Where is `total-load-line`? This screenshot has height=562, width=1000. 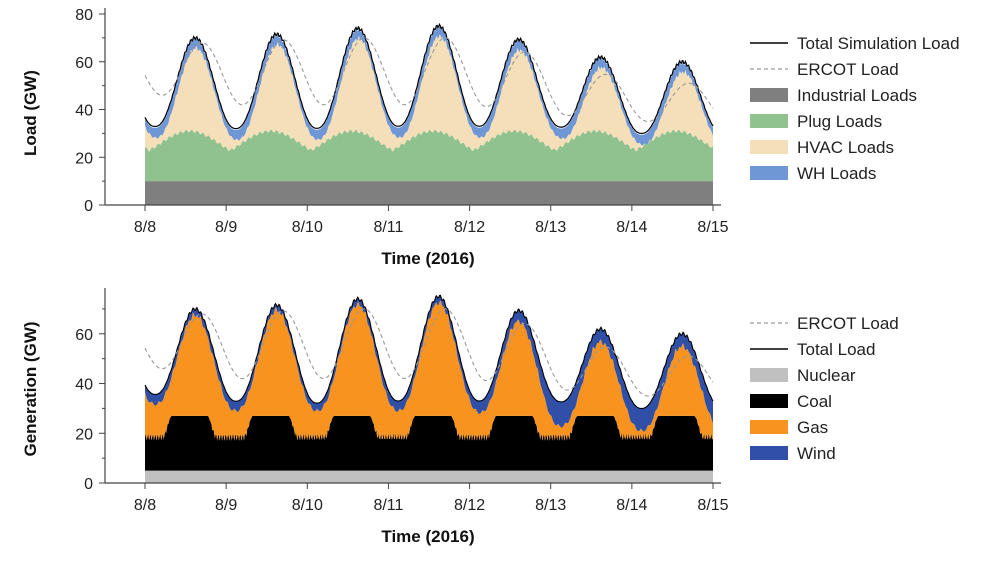
total-load-line is located at coordinates (429, 351).